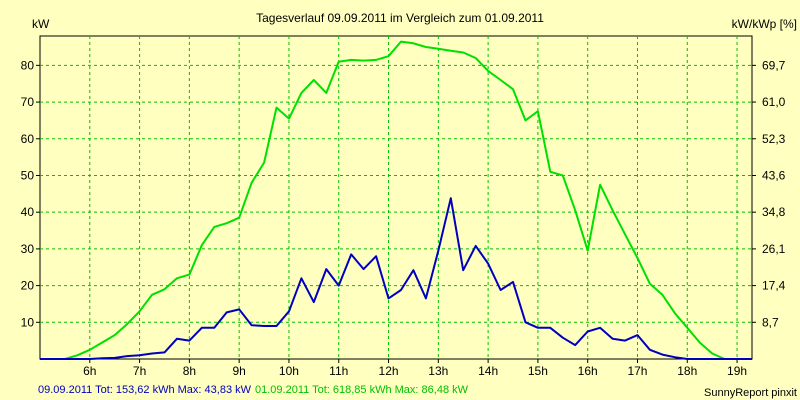 Image resolution: width=800 pixels, height=400 pixels. Describe the element at coordinates (389, 371) in the screenshot. I see `x-tick-label: 12h` at that location.